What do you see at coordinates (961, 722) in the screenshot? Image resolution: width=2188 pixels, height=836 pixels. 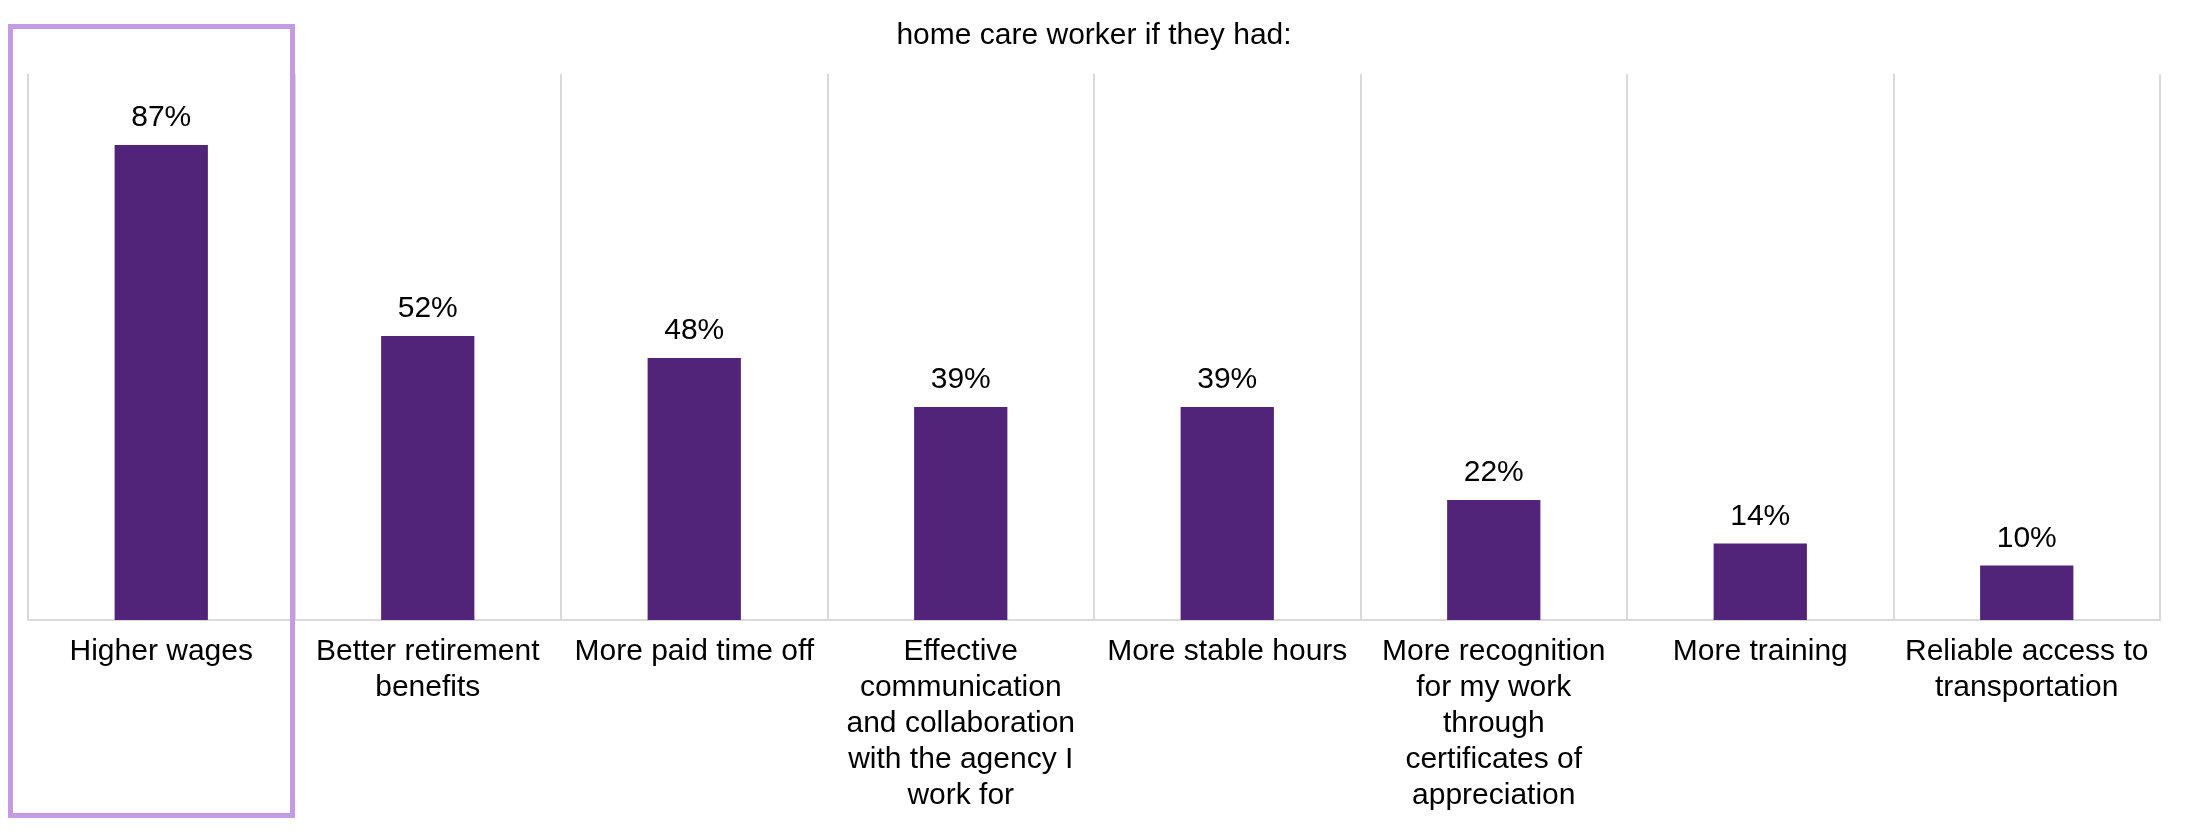 I see `x-tick-label: Effective communication and collaboration with the agency I work for` at bounding box center [961, 722].